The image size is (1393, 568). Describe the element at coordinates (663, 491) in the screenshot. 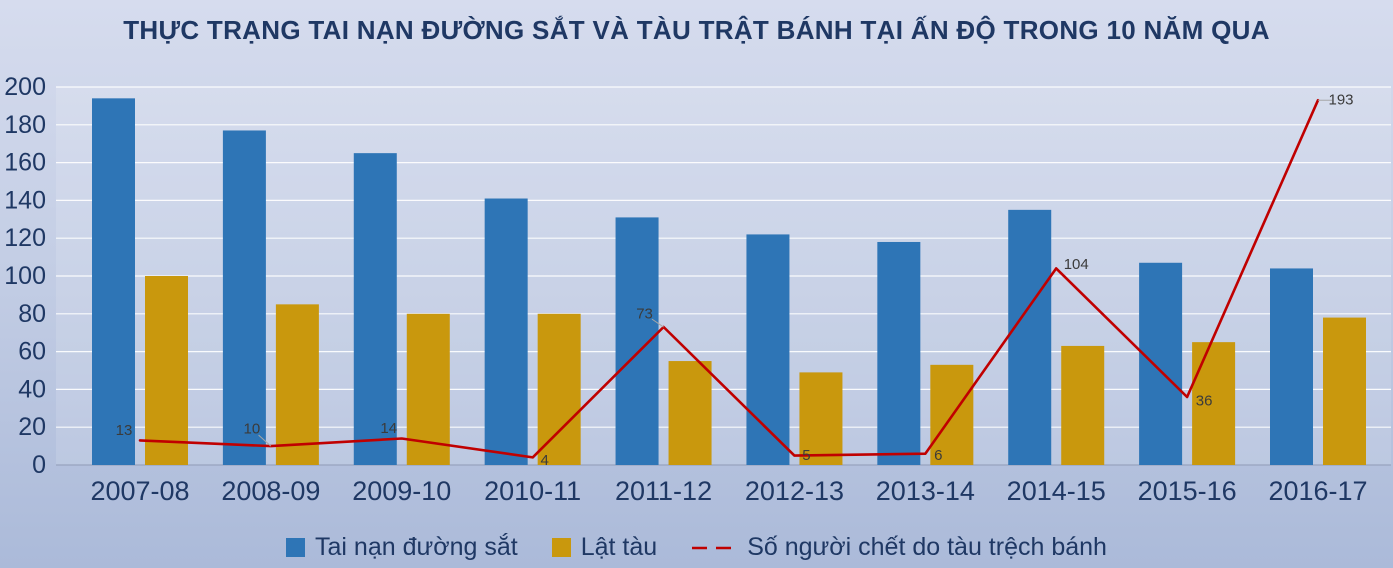

I see `x-axis-category-label: 2011-12` at that location.